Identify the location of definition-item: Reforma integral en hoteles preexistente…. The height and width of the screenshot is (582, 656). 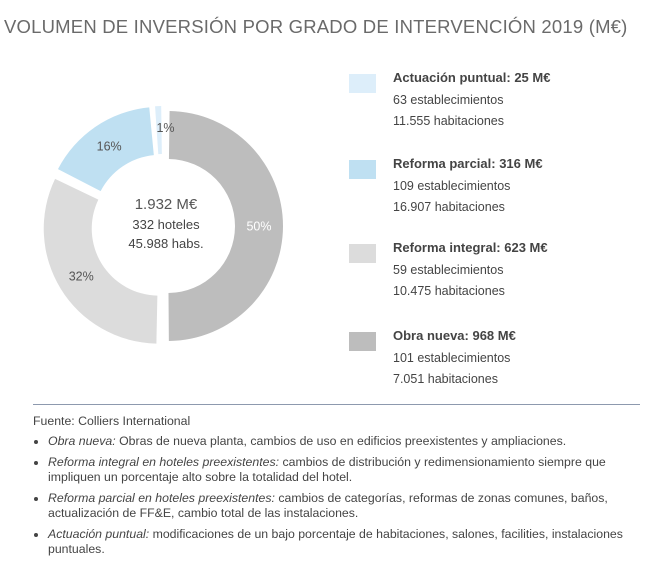
(345, 470).